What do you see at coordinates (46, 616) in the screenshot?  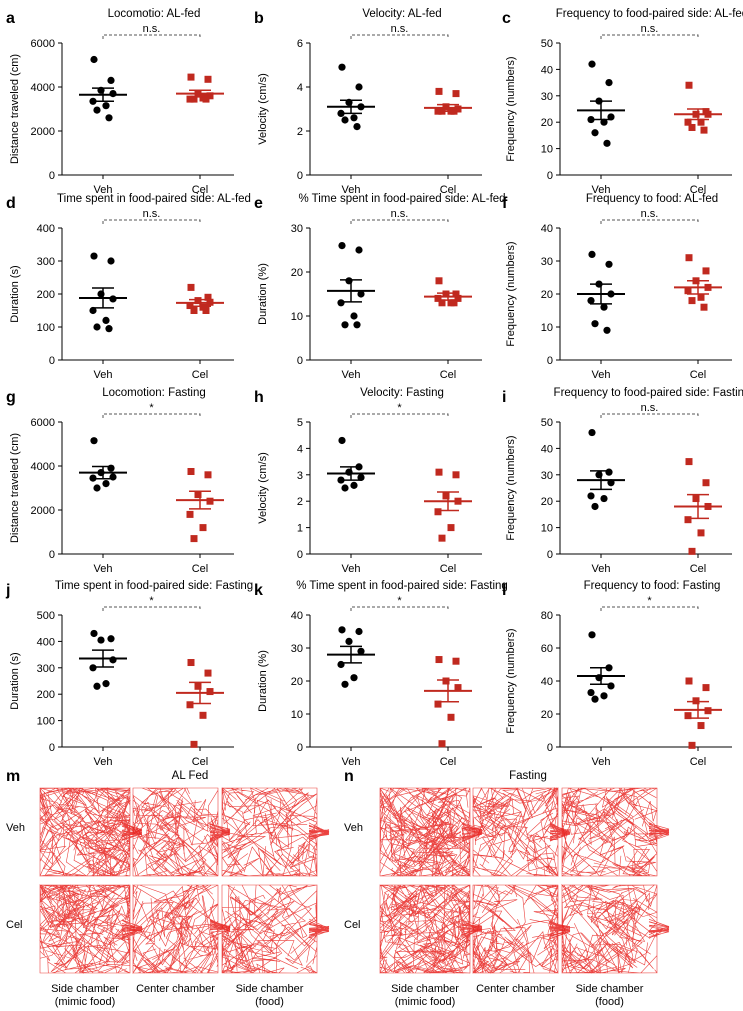 I see `y-tick-label: 500` at bounding box center [46, 616].